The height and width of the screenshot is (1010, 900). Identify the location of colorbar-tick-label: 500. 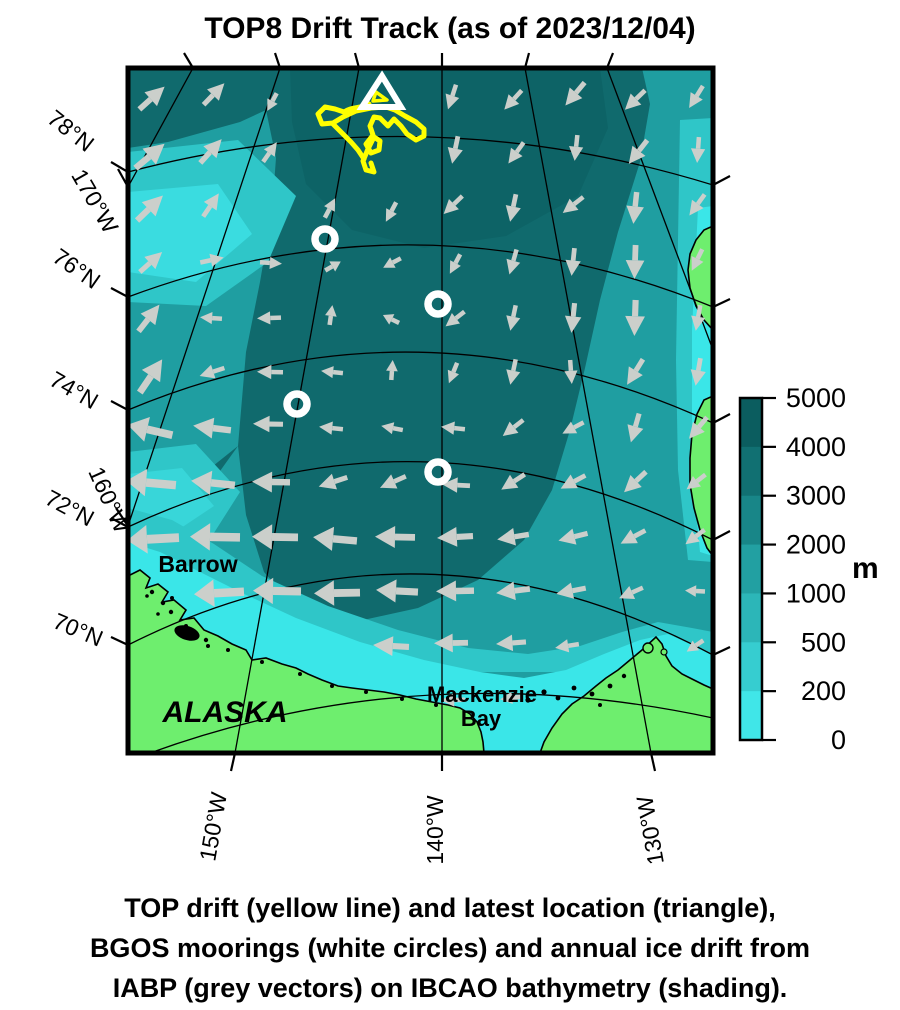
(823, 642).